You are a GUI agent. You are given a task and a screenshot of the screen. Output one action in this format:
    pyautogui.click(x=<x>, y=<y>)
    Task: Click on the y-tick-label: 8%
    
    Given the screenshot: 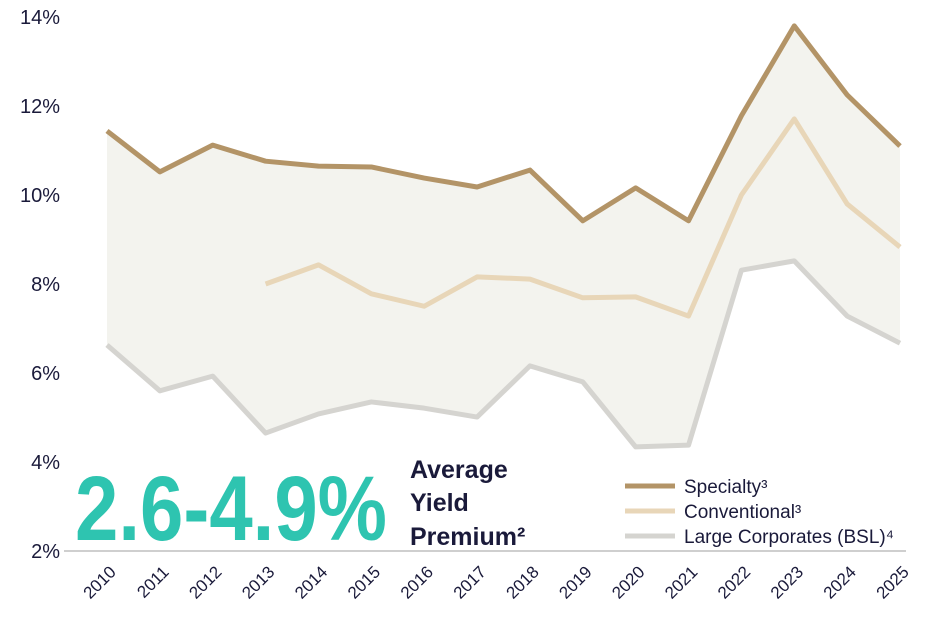 What is the action you would take?
    pyautogui.click(x=45, y=285)
    